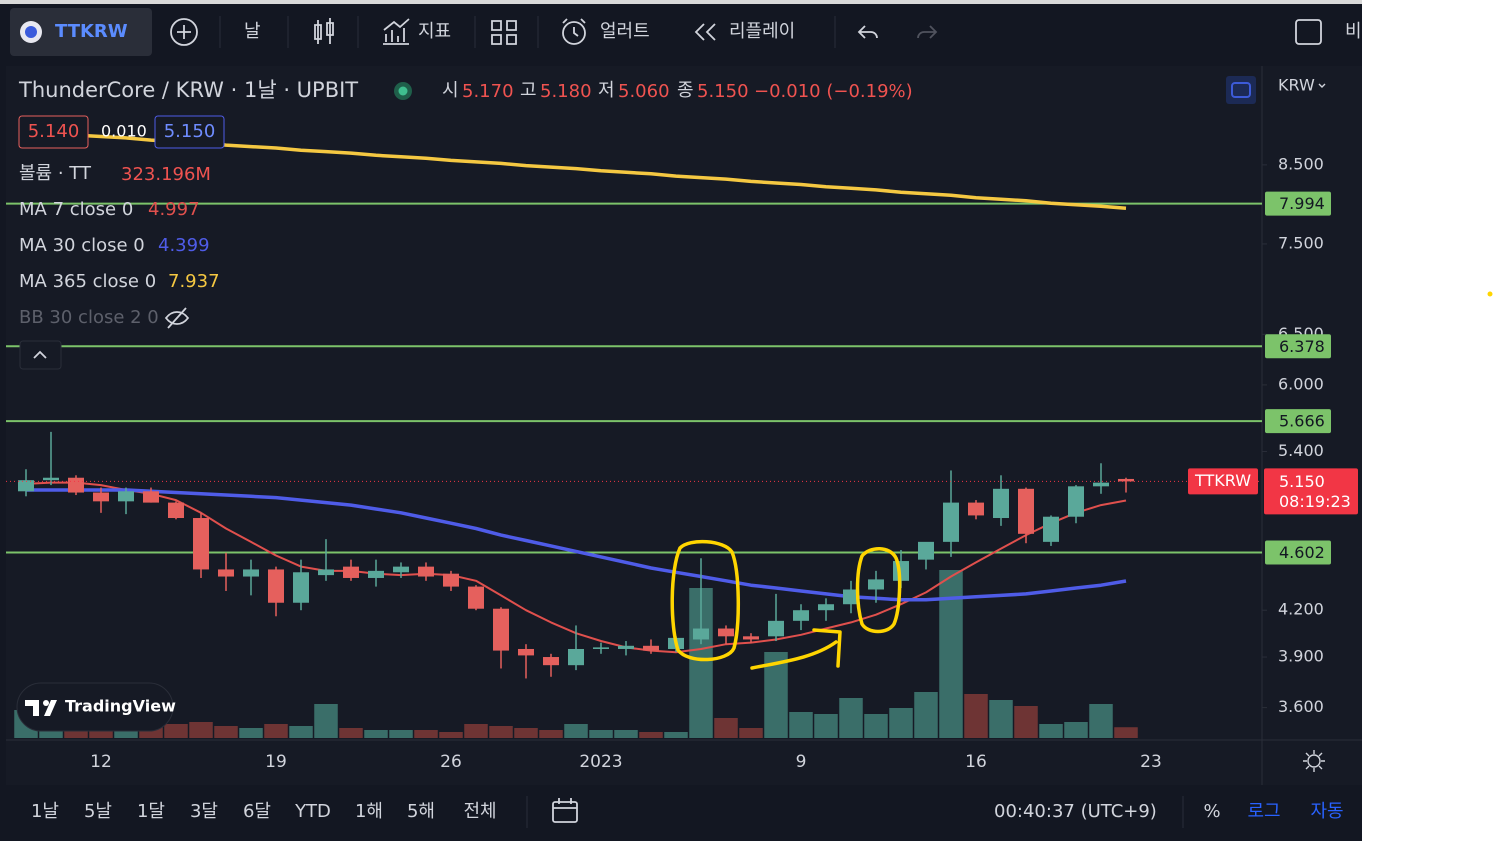 This screenshot has width=1494, height=841. Describe the element at coordinates (606, 90) in the screenshot. I see `low-key: 저` at that location.